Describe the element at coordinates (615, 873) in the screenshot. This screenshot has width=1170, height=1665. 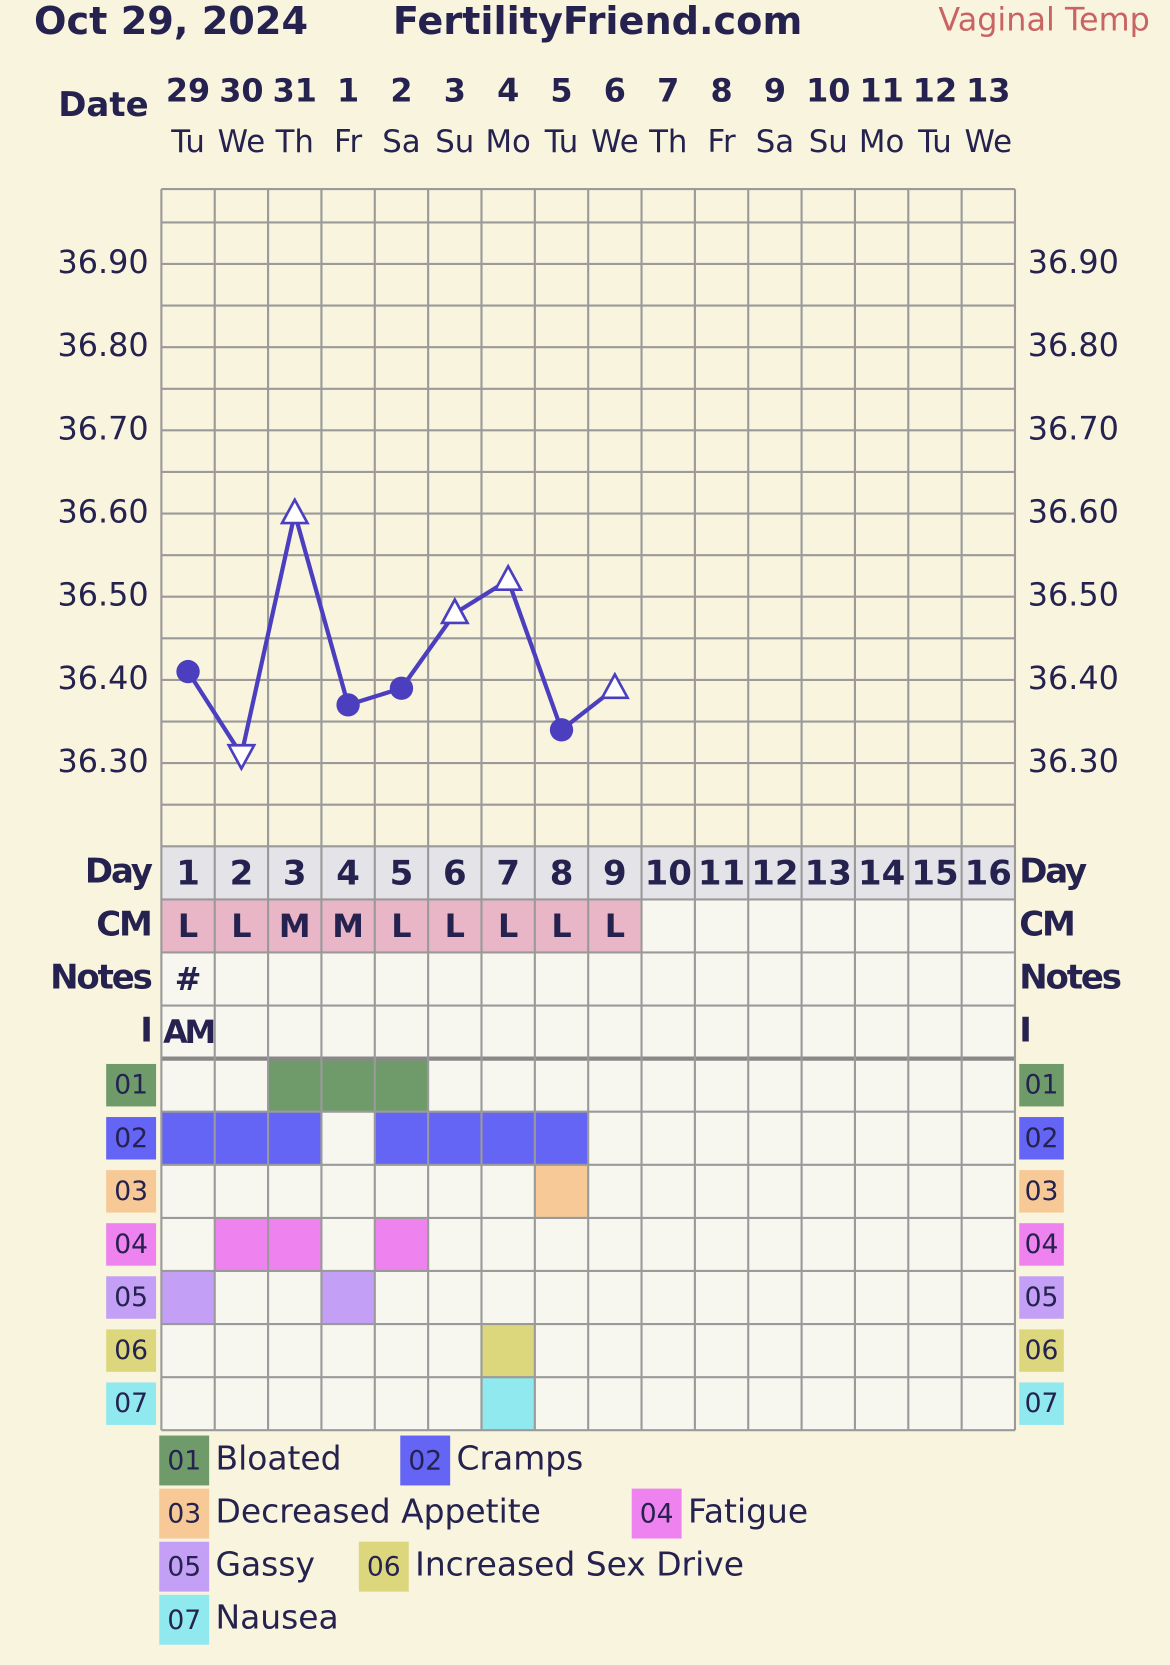
I see `cell-text: 9` at that location.